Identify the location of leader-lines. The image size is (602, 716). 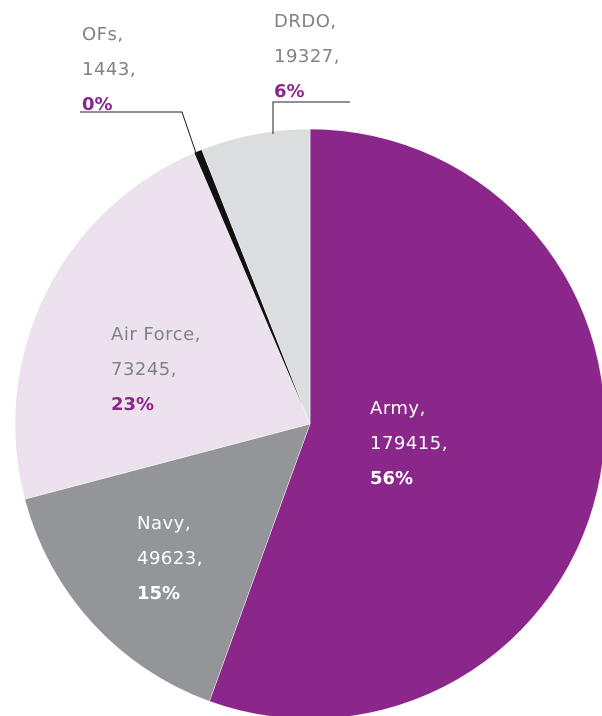
(215, 129).